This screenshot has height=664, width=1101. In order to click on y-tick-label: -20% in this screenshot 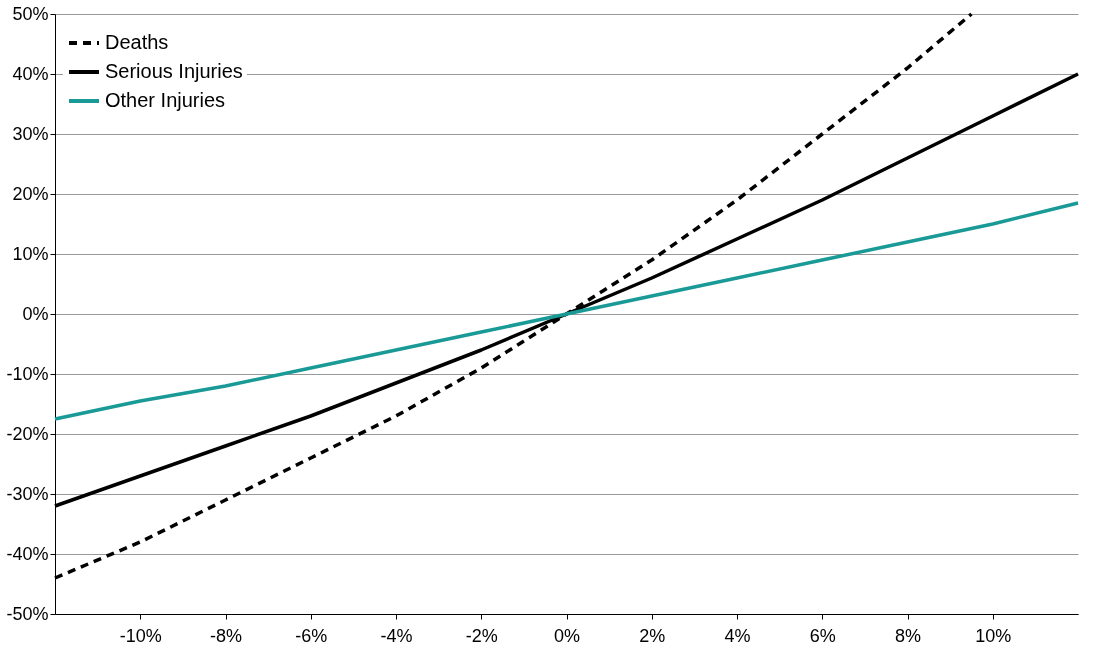, I will do `click(27, 433)`.